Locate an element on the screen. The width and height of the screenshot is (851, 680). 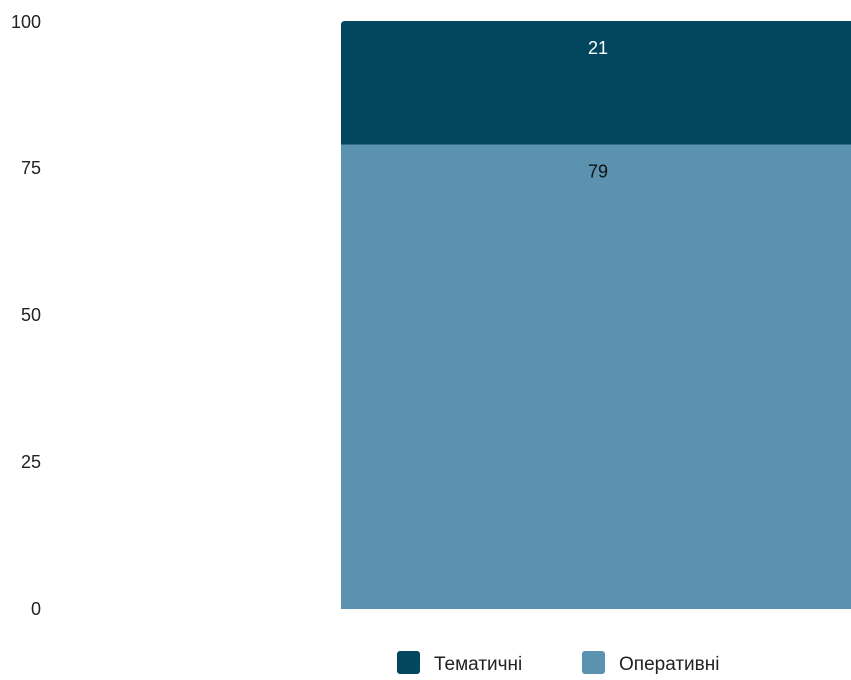
legend-label-2: Оперативні is located at coordinates (669, 664).